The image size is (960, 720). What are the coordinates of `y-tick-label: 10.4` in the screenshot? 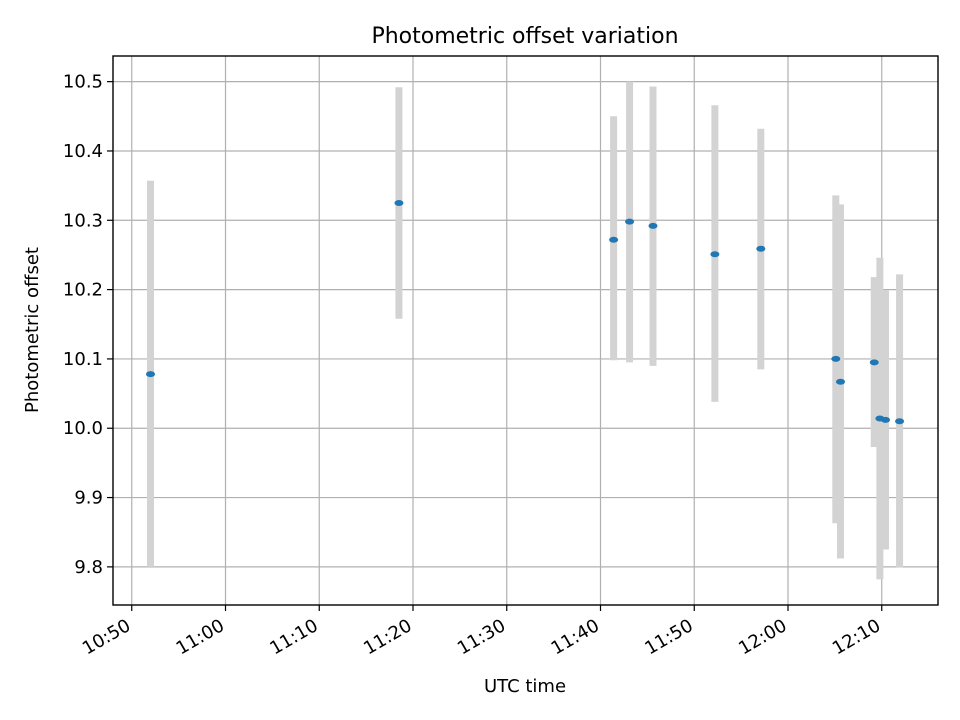 It's located at (83, 151).